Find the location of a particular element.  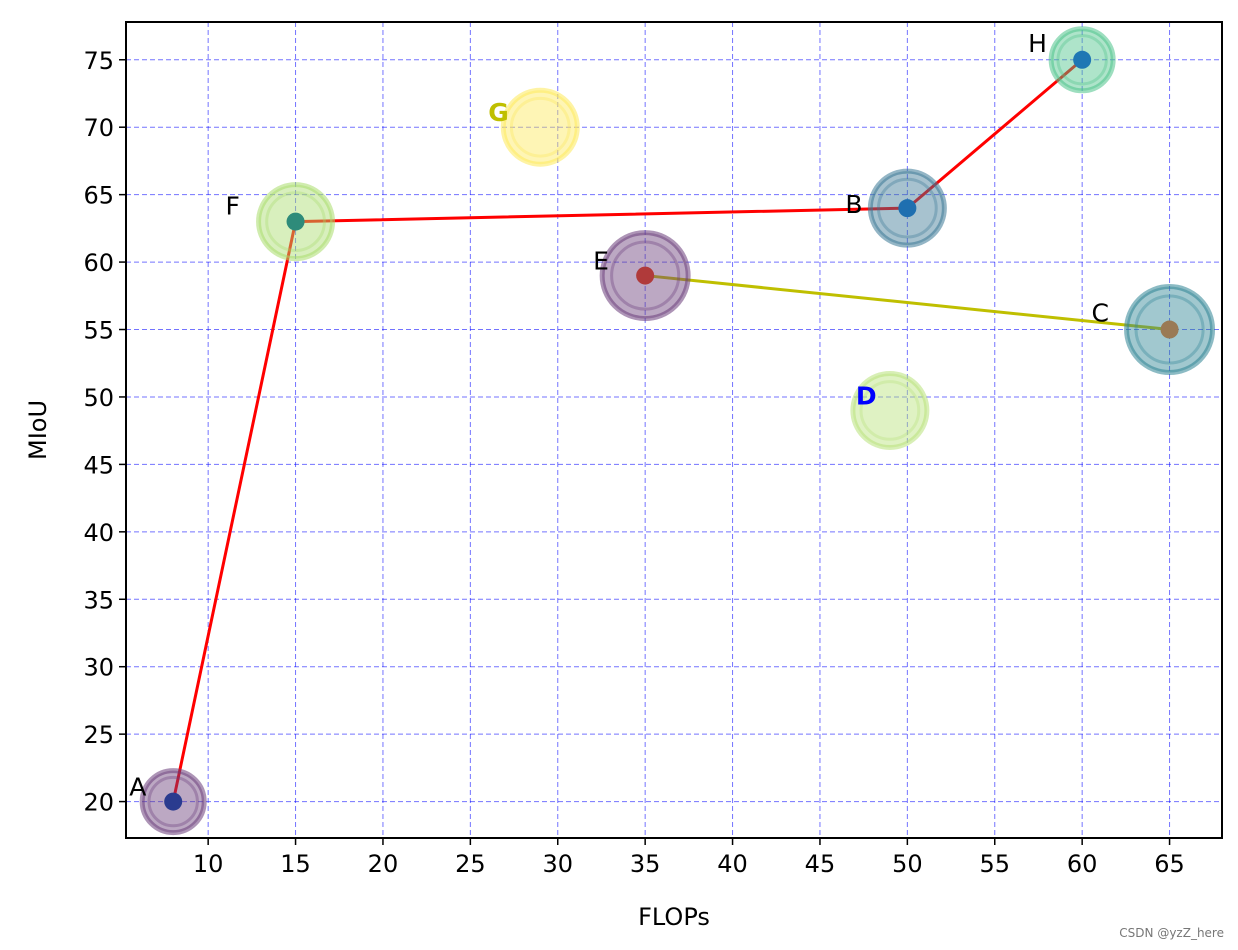

point-e: E is located at coordinates (642, 276).